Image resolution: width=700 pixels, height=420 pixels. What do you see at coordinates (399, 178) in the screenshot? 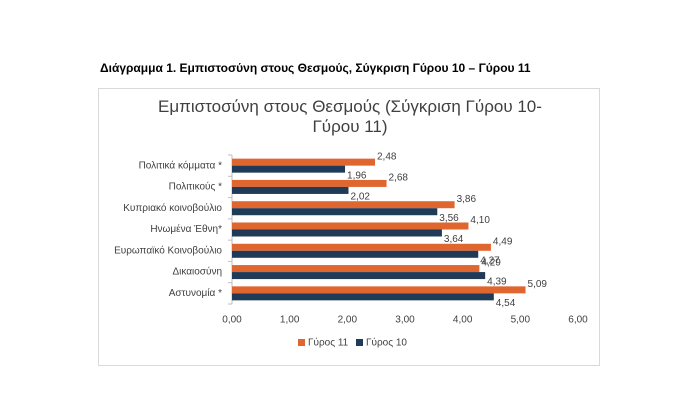
I see `value-label: 2,68` at bounding box center [399, 178].